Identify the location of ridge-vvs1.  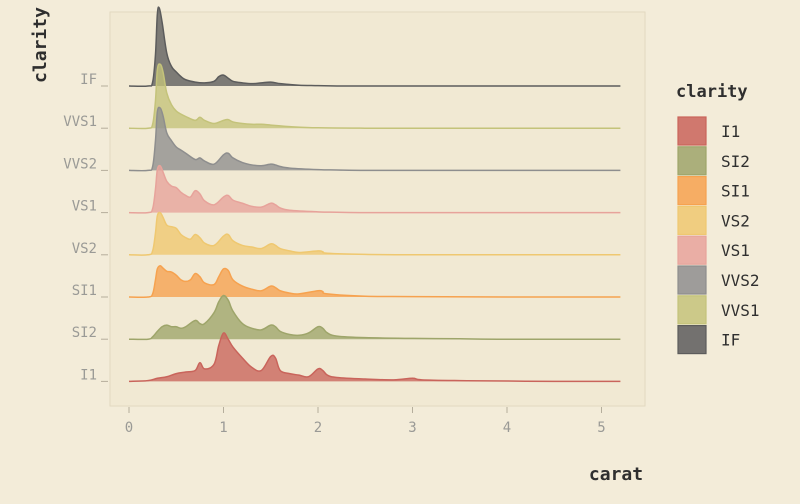
(374, 96).